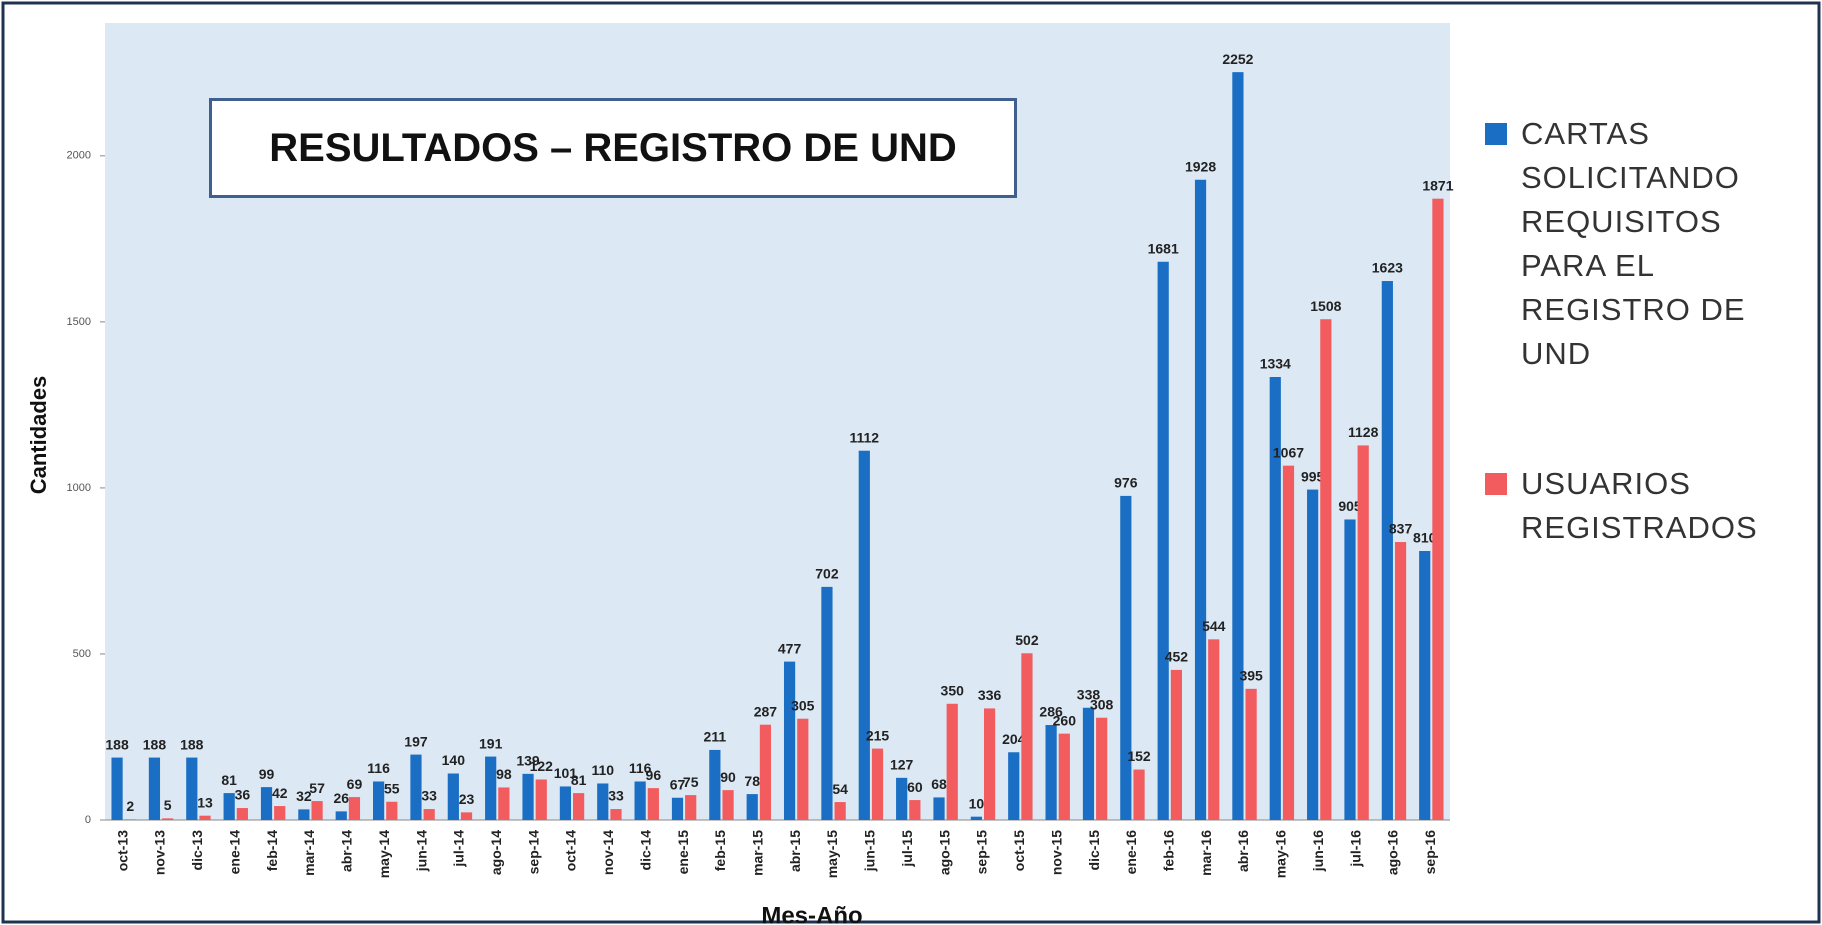  What do you see at coordinates (197, 850) in the screenshot?
I see `x-tick-label: dic-13` at bounding box center [197, 850].